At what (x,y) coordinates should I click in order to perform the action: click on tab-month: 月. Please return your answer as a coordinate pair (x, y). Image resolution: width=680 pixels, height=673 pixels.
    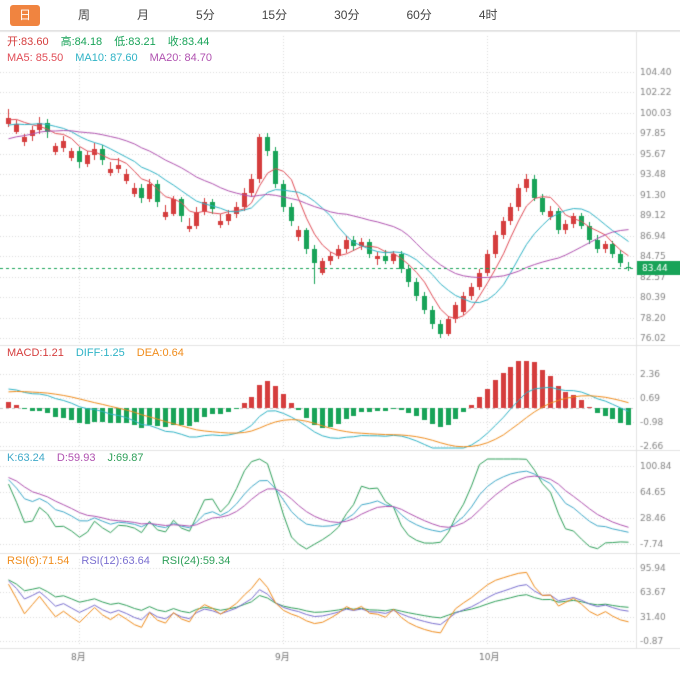
    Looking at the image, I should click on (143, 15).